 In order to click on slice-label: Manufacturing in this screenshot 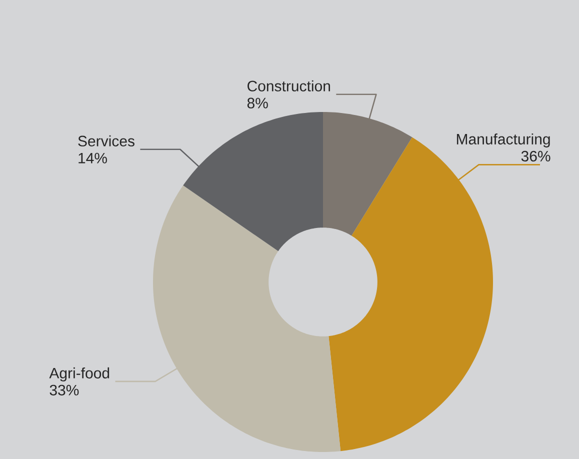, I will do `click(503, 140)`.